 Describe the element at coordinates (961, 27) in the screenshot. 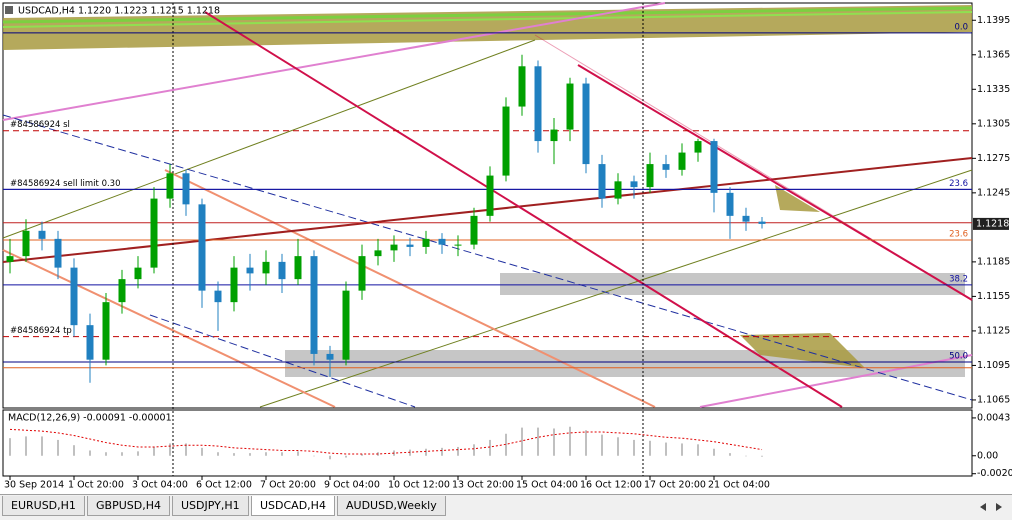

I see `level-label: 0.0` at that location.